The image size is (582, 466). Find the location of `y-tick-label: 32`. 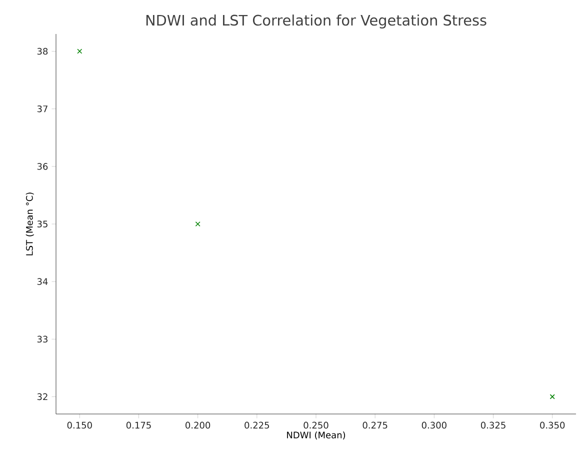

y-tick-label: 32 is located at coordinates (42, 396).